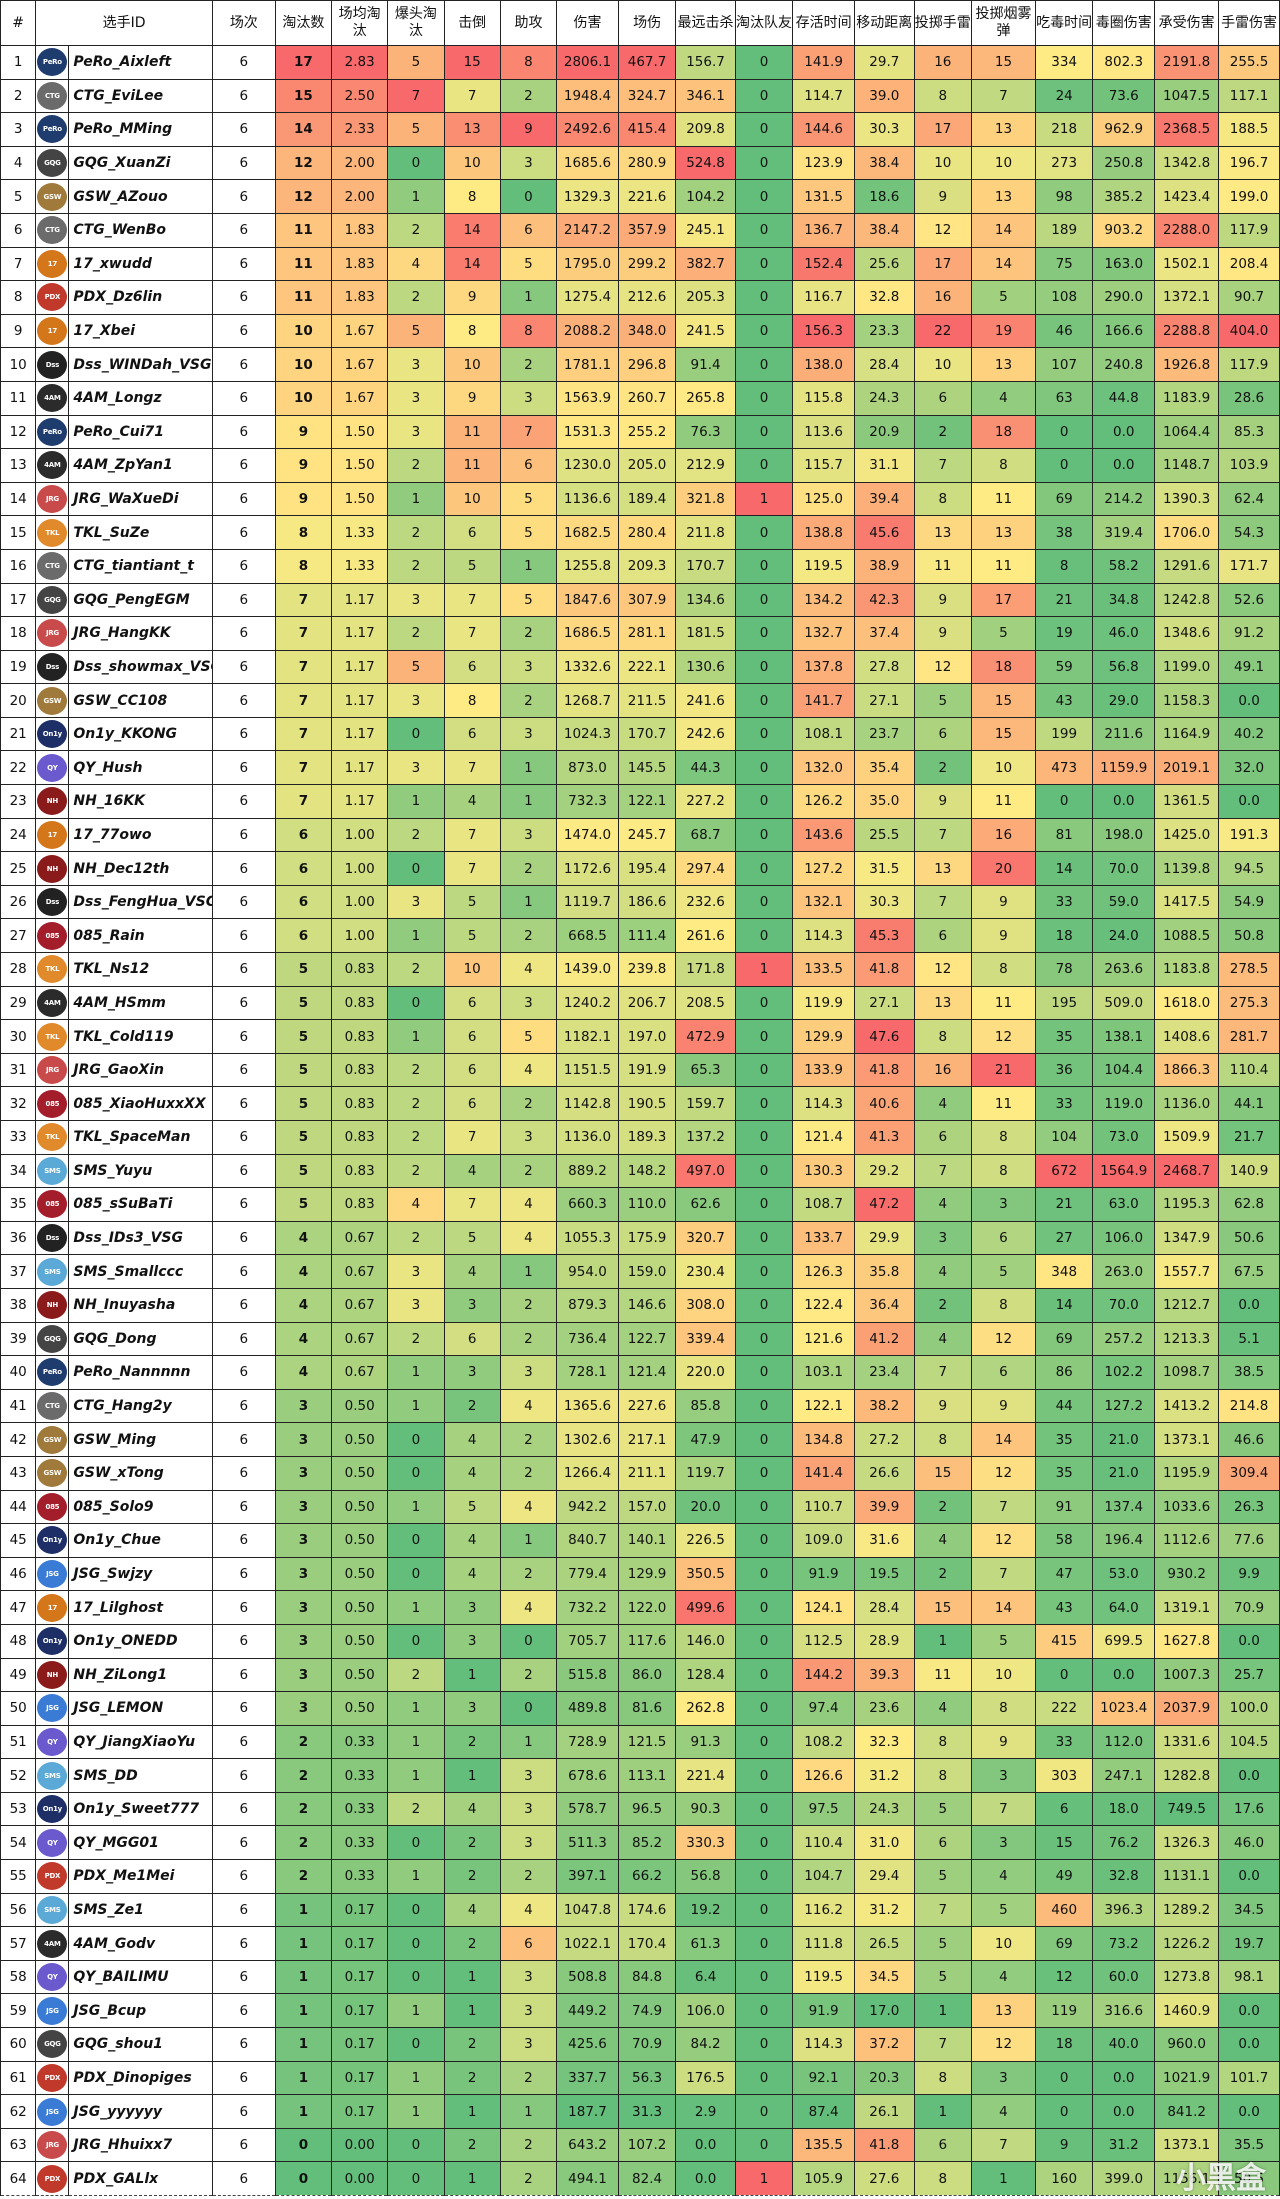  I want to click on team-logo-icon: NH, so click(52, 1305).